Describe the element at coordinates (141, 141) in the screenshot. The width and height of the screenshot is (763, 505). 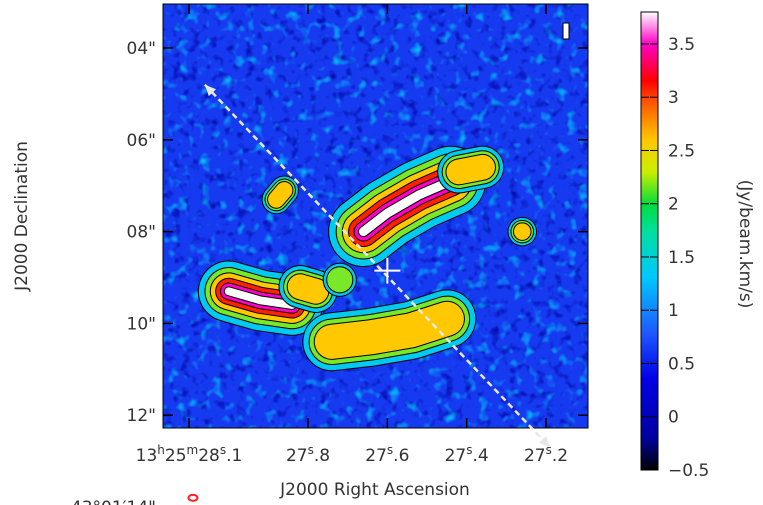
I see `y-tick-label: 06"` at that location.